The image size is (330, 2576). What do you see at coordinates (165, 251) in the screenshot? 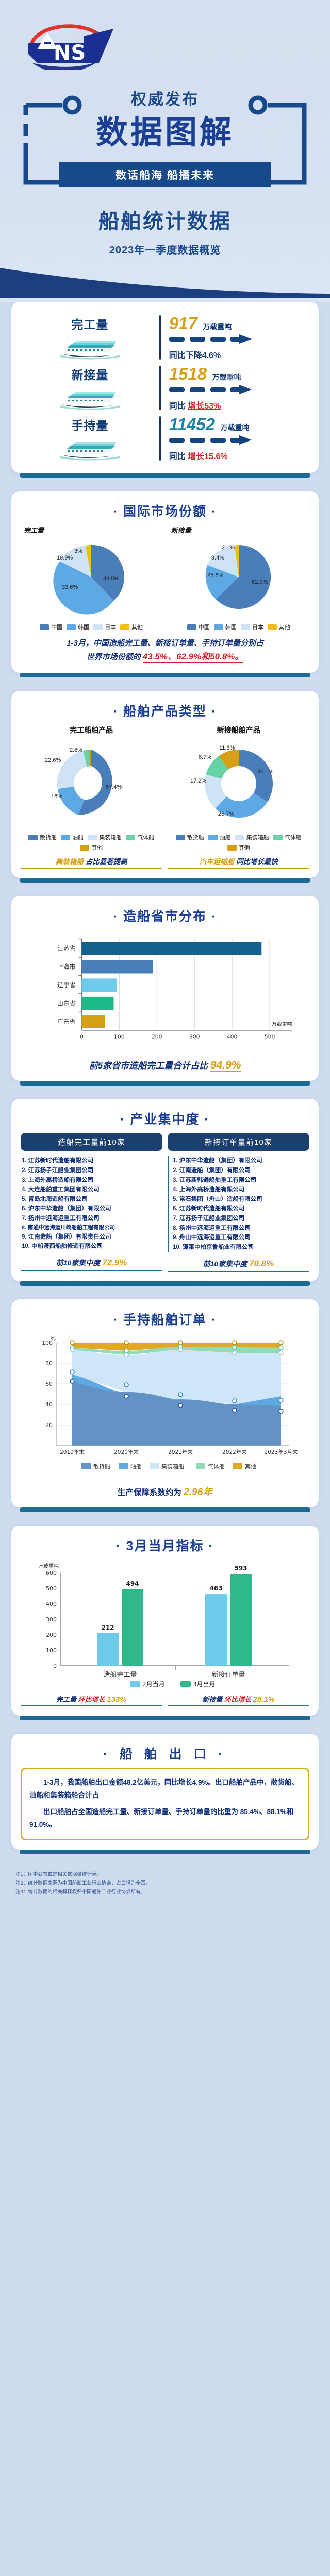
I see `sub-subtitle: 2023年一季度数据概览` at bounding box center [165, 251].